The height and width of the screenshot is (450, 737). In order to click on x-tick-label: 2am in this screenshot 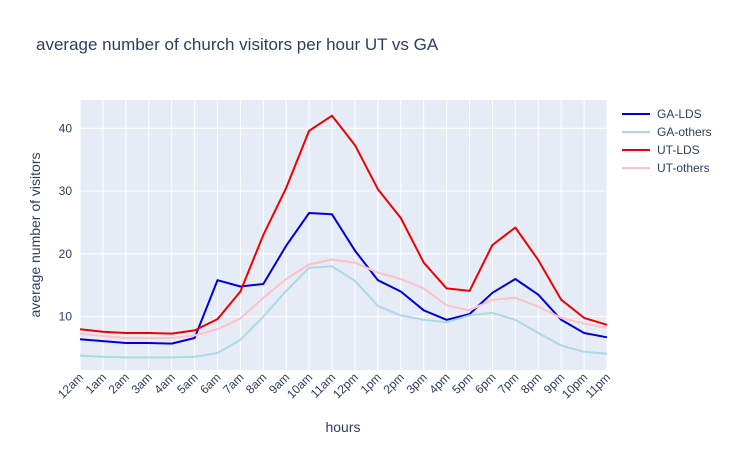, I will do `click(119, 383)`.